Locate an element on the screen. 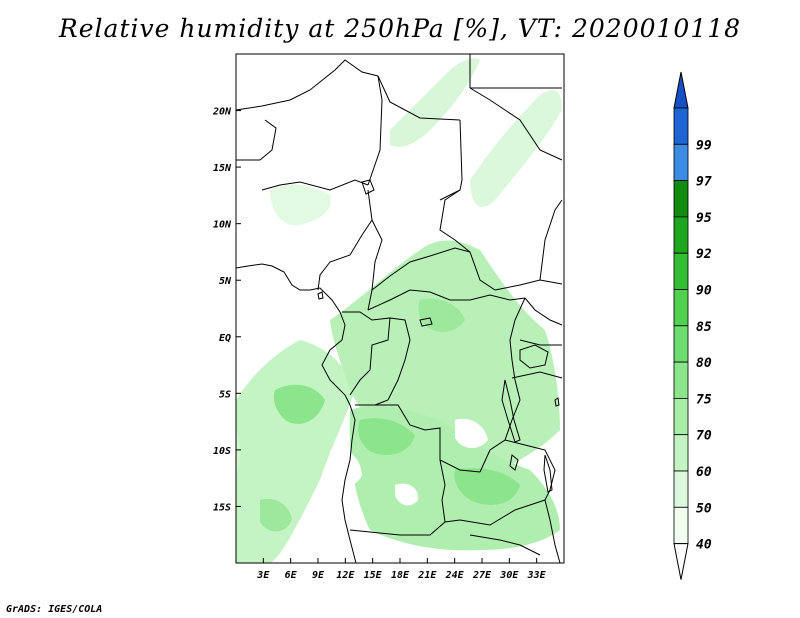 This screenshot has width=800, height=618. lon-tick-label: 33E is located at coordinates (537, 575).